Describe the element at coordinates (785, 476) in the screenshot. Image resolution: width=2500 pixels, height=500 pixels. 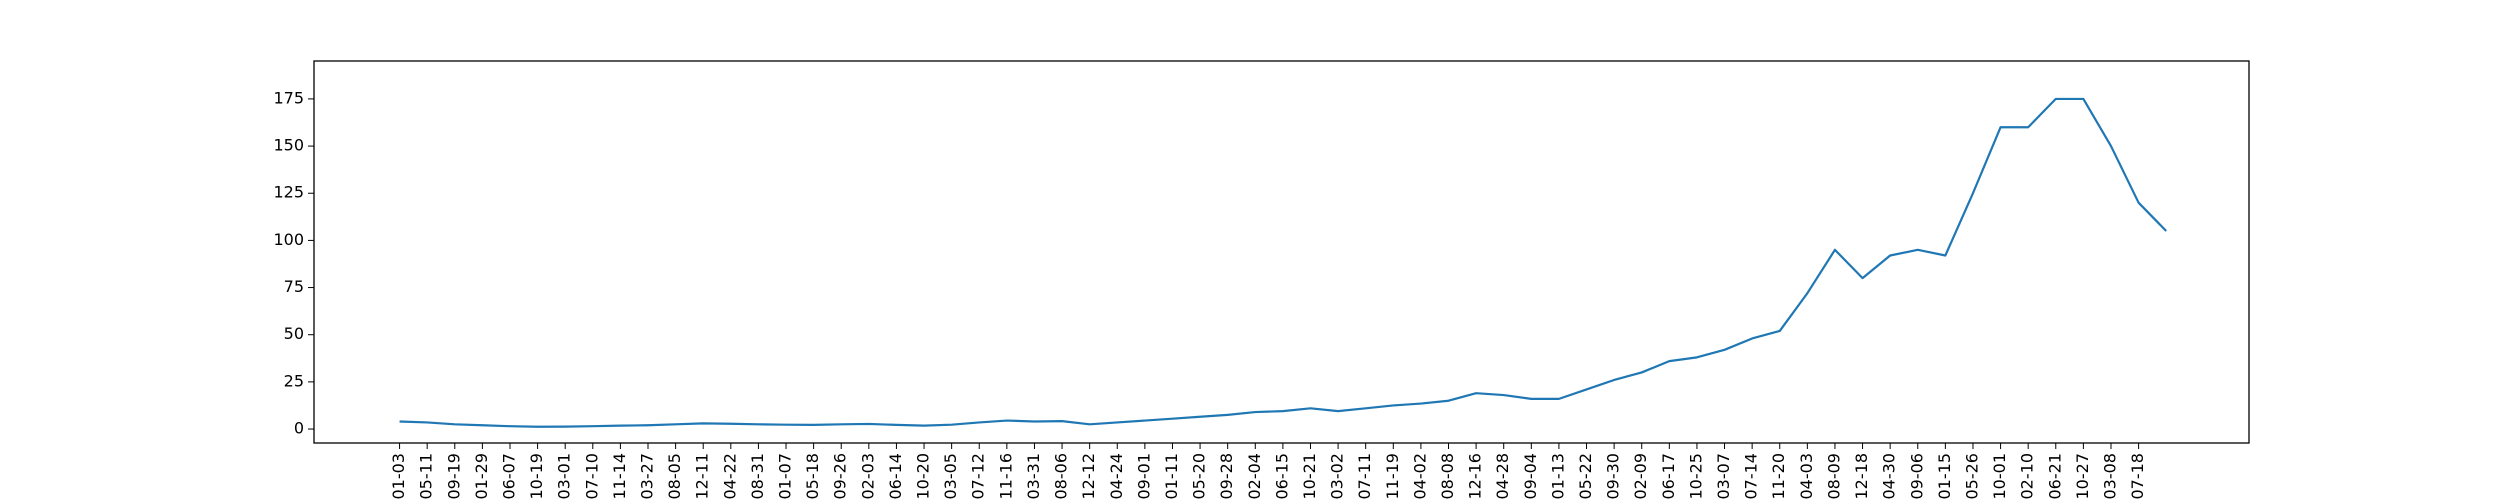
I see `x-tick-label: -01-07` at that location.